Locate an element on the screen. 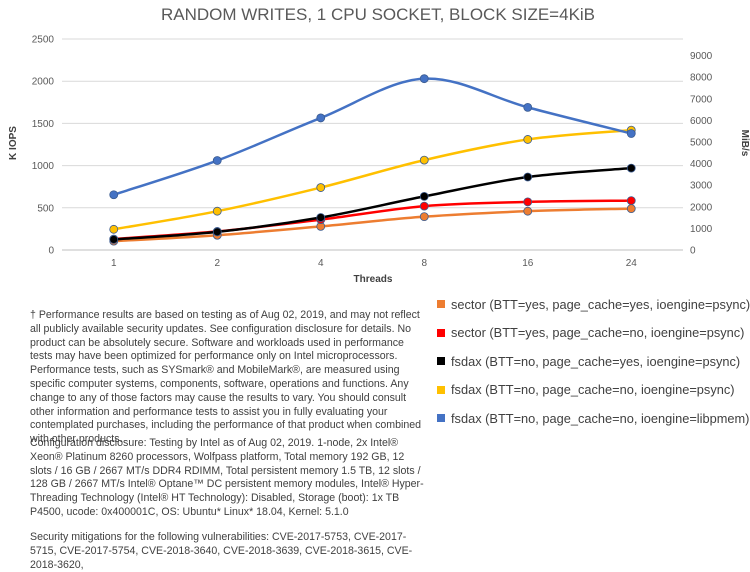 Image resolution: width=750 pixels, height=572 pixels. y2-tick-label: 9000 is located at coordinates (701, 56).